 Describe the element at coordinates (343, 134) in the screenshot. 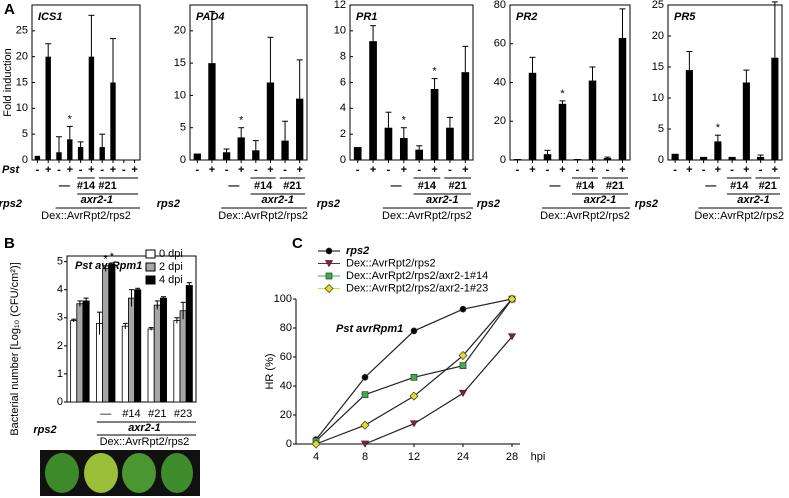

I see `y-tick-label: 2` at that location.